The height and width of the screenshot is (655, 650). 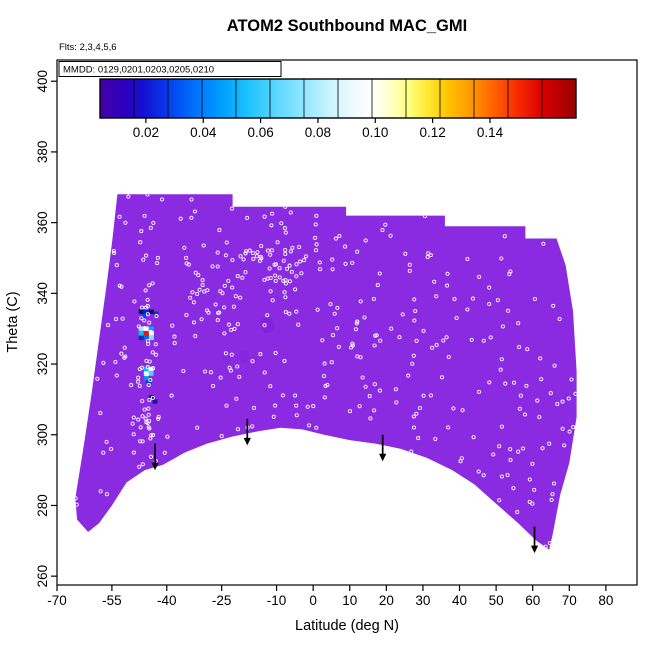 I want to click on y-tick-label: 300, so click(x=42, y=434).